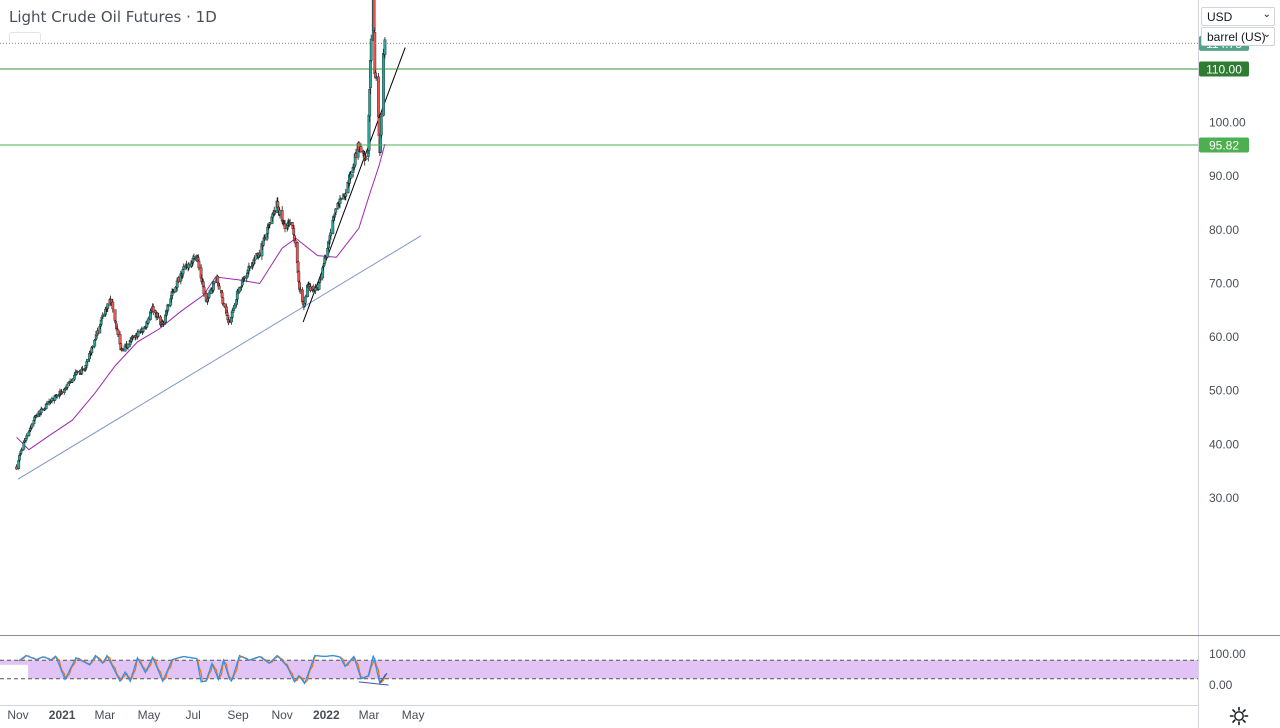  Describe the element at coordinates (1224, 283) in the screenshot. I see `price-tick-label: 70.00` at that location.